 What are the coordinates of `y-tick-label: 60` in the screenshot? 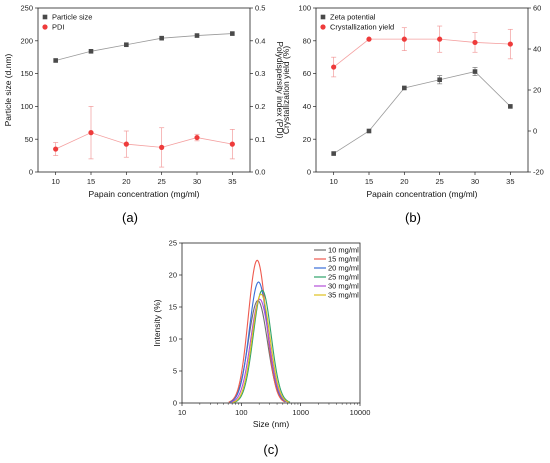 It's located at (307, 73).